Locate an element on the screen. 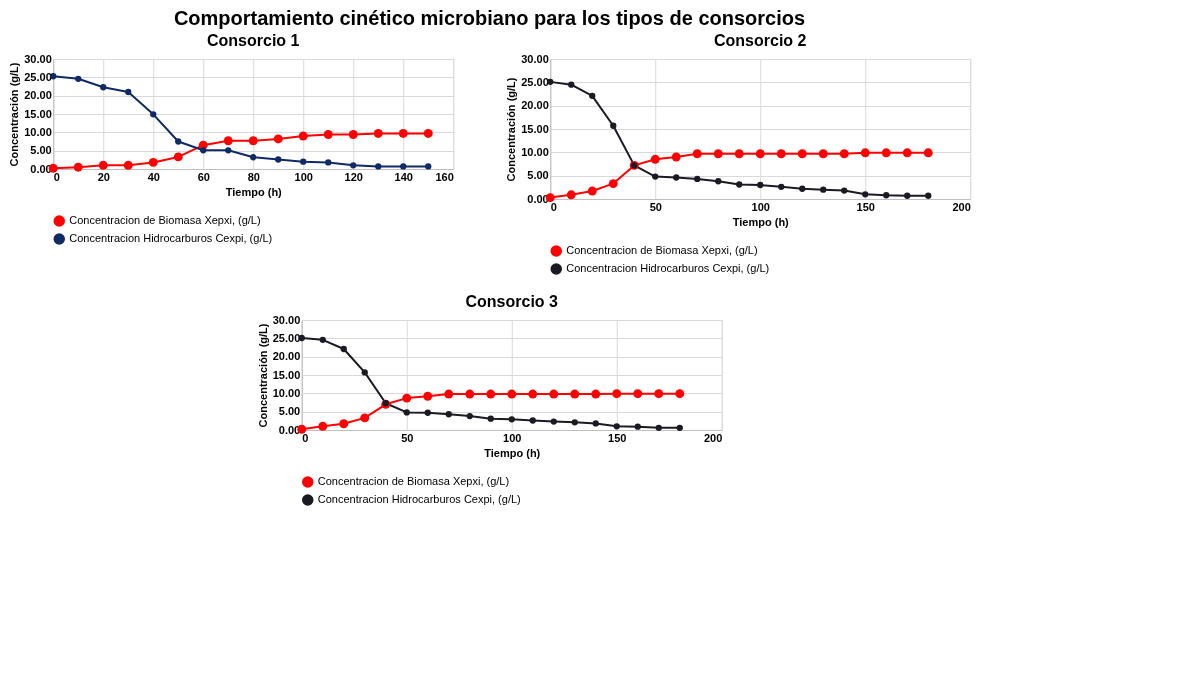 Image resolution: width=1182 pixels, height=692 pixels. chart-title: Consorcio 2 is located at coordinates (760, 40).